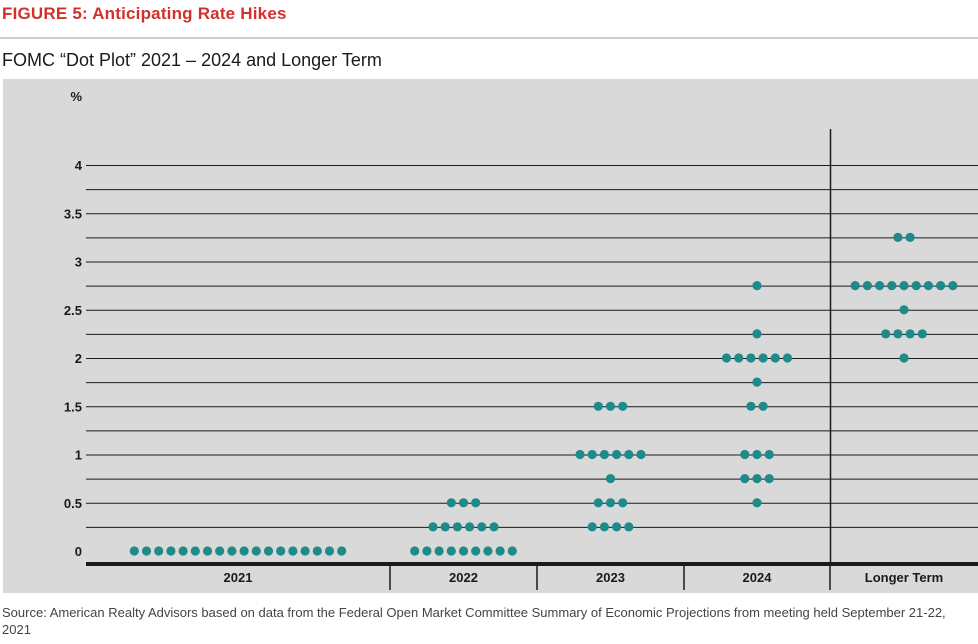 Image resolution: width=978 pixels, height=644 pixels. What do you see at coordinates (79, 165) in the screenshot?
I see `y-tick-label: 4` at bounding box center [79, 165].